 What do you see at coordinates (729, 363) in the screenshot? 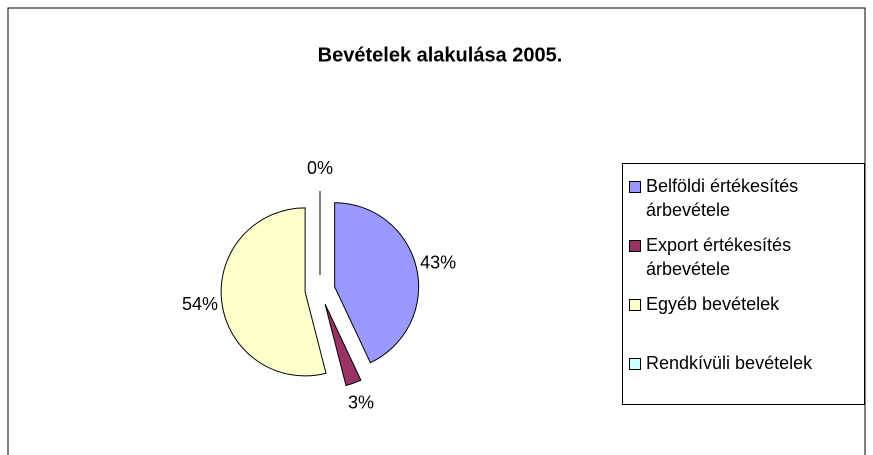
I see `legend-label: Rendkívüli bevételek` at bounding box center [729, 363].